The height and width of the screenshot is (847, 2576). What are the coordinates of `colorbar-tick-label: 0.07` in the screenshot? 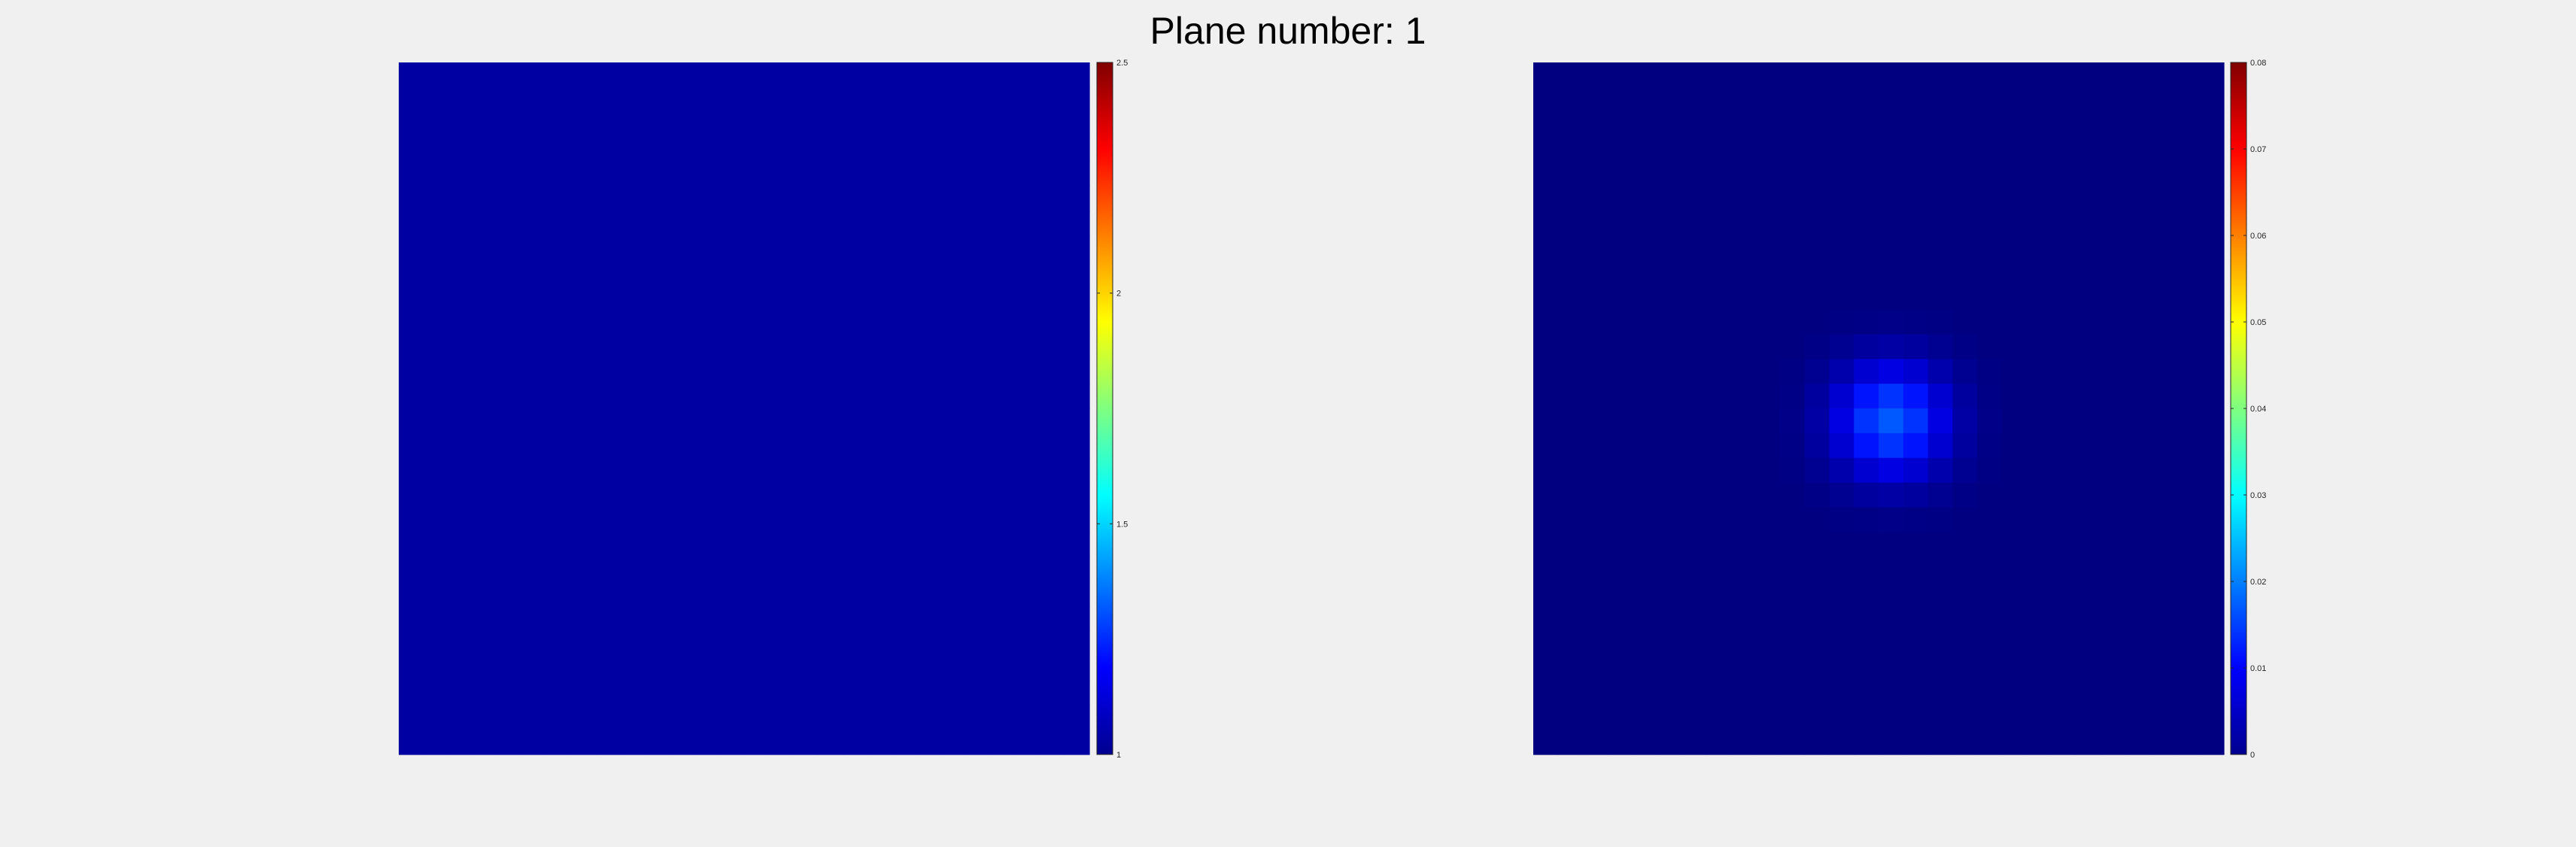 It's located at (2258, 149).